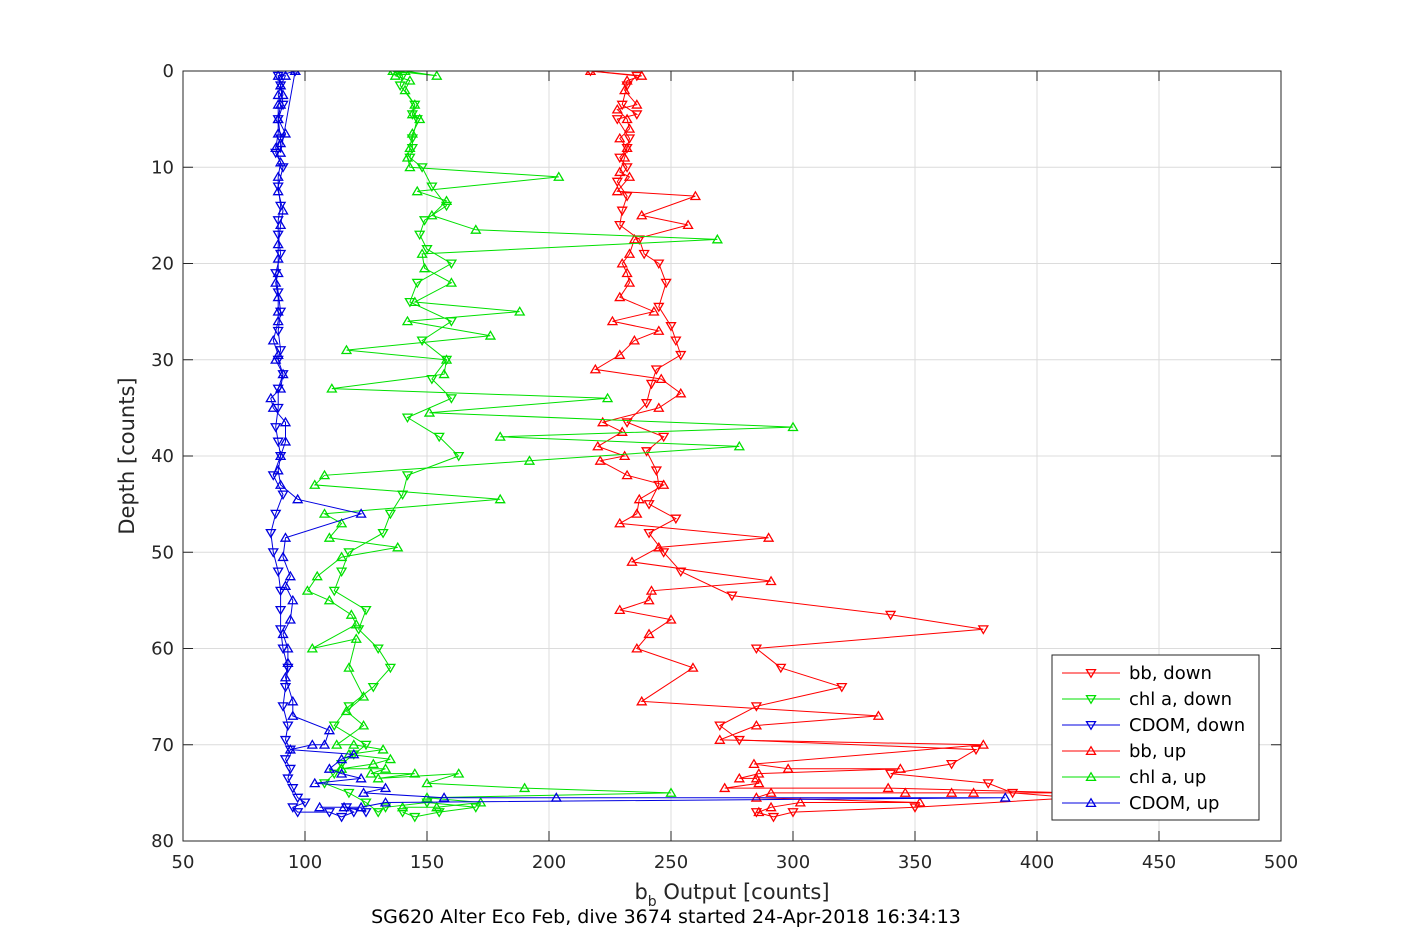  Describe the element at coordinates (1155, 737) in the screenshot. I see `legend-box` at that location.